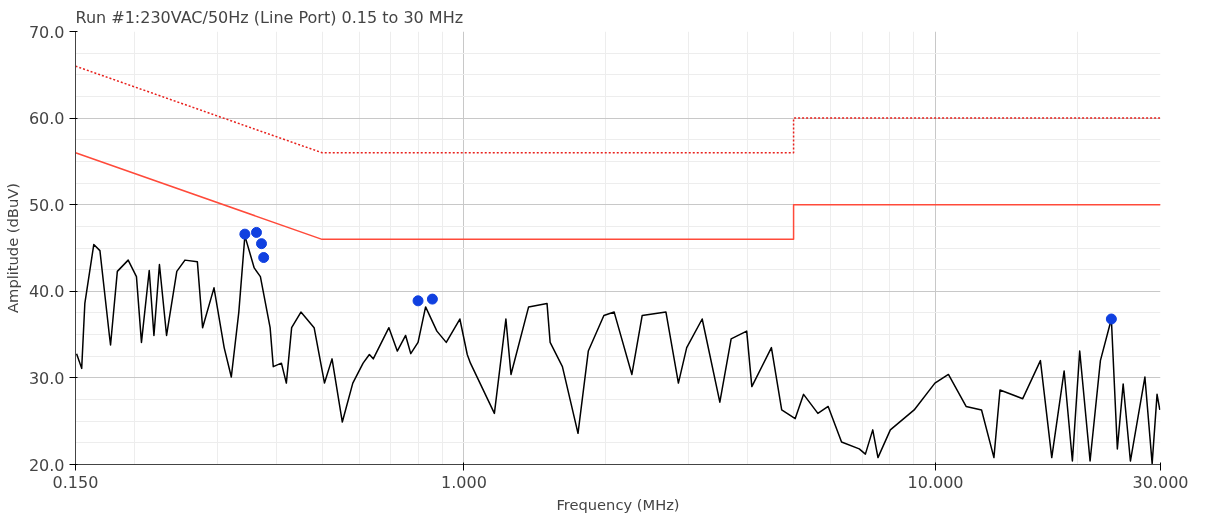 This screenshot has height=522, width=1214. I want to click on y-tick-label: 60.0, so click(46, 119).